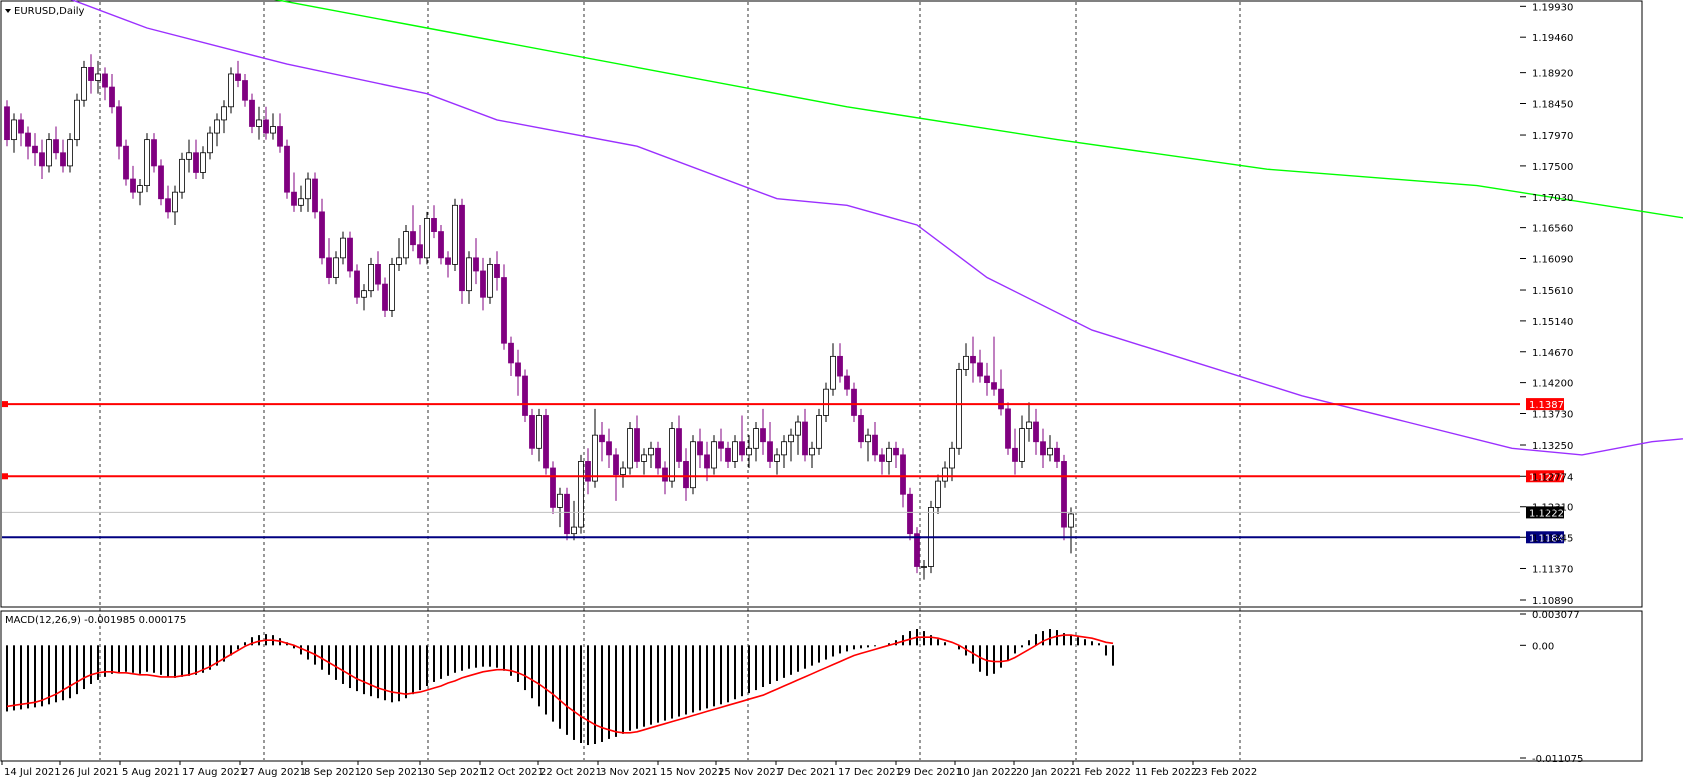  What do you see at coordinates (1552, 167) in the screenshot?
I see `price-tick-label: 1.17500` at bounding box center [1552, 167].